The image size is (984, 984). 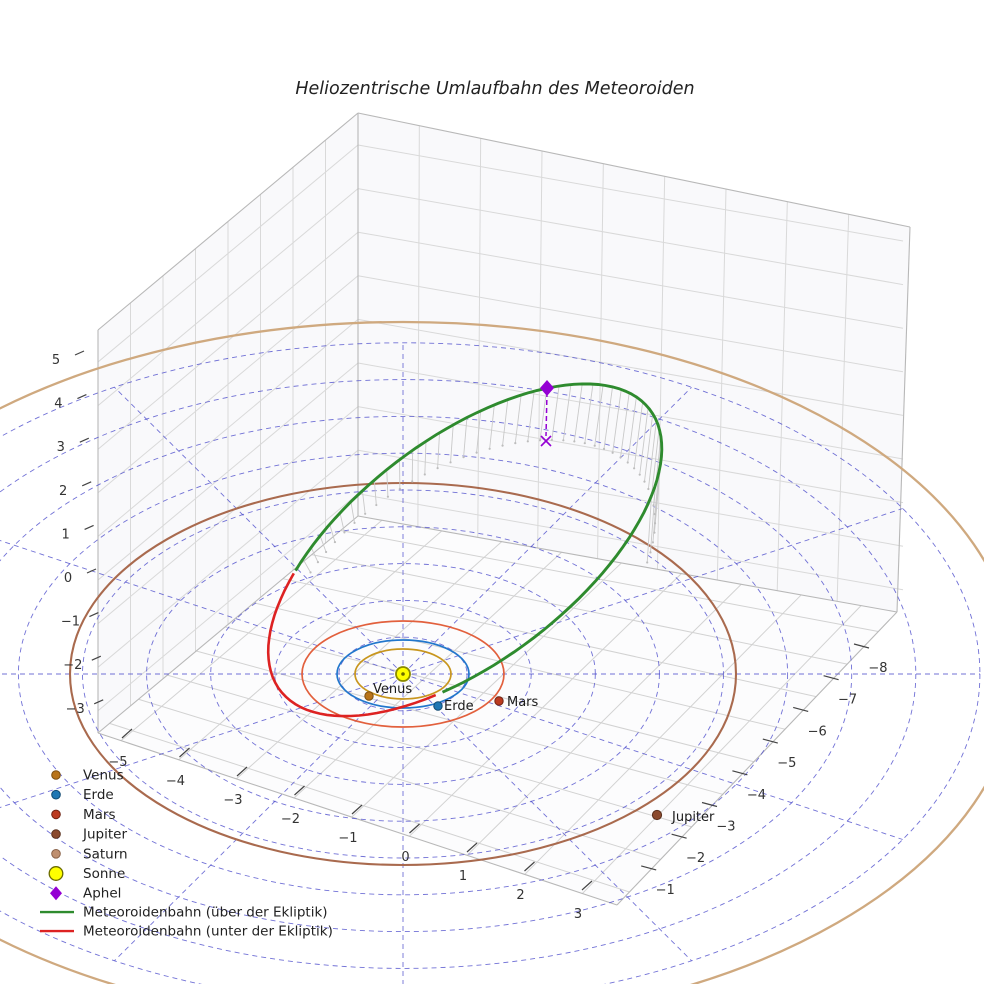 I want to click on y-axis-tick-label: −8, so click(x=877, y=668).